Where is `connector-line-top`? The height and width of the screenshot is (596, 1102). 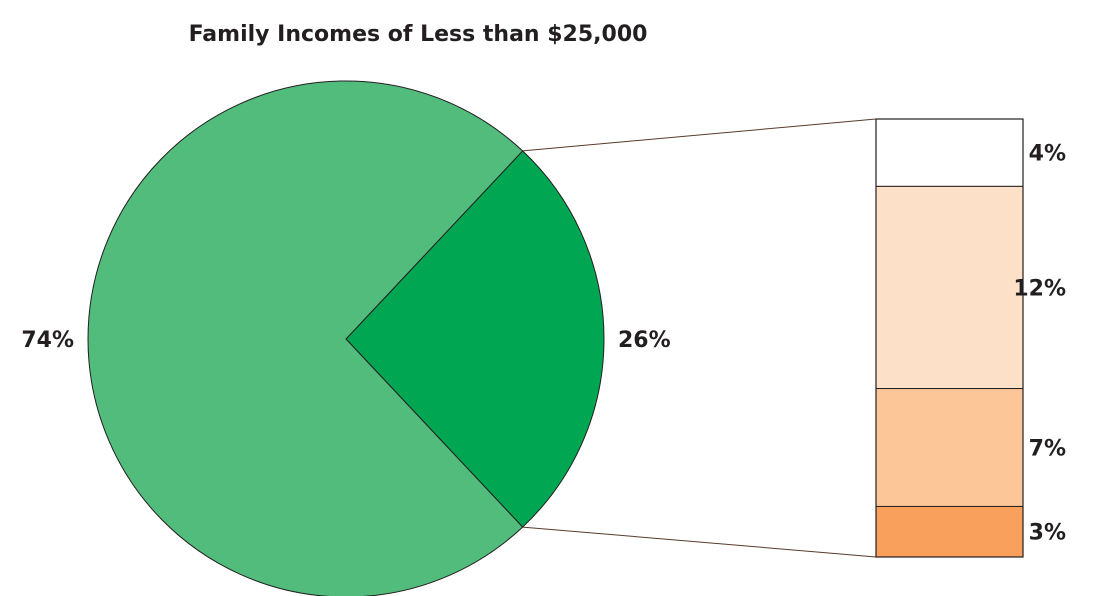
connector-line-top is located at coordinates (699, 135).